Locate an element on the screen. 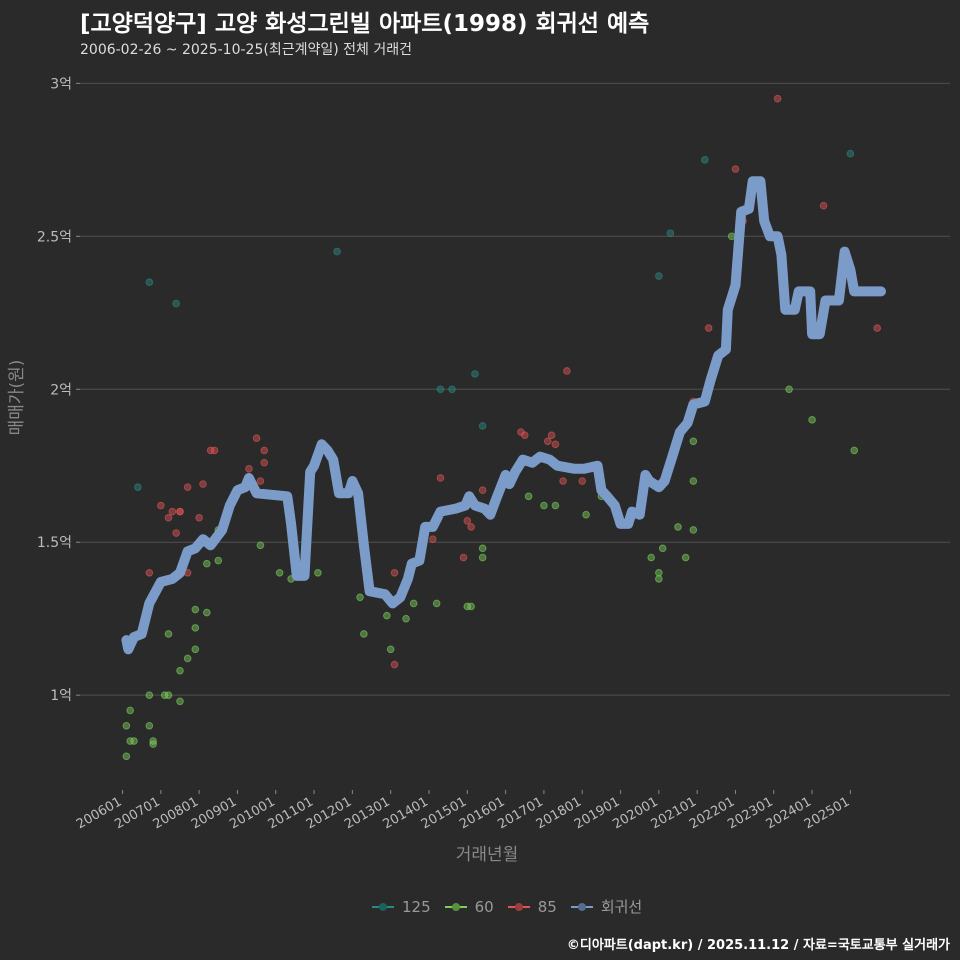  y-axis-title: 매매가(원) is located at coordinates (17, 398).